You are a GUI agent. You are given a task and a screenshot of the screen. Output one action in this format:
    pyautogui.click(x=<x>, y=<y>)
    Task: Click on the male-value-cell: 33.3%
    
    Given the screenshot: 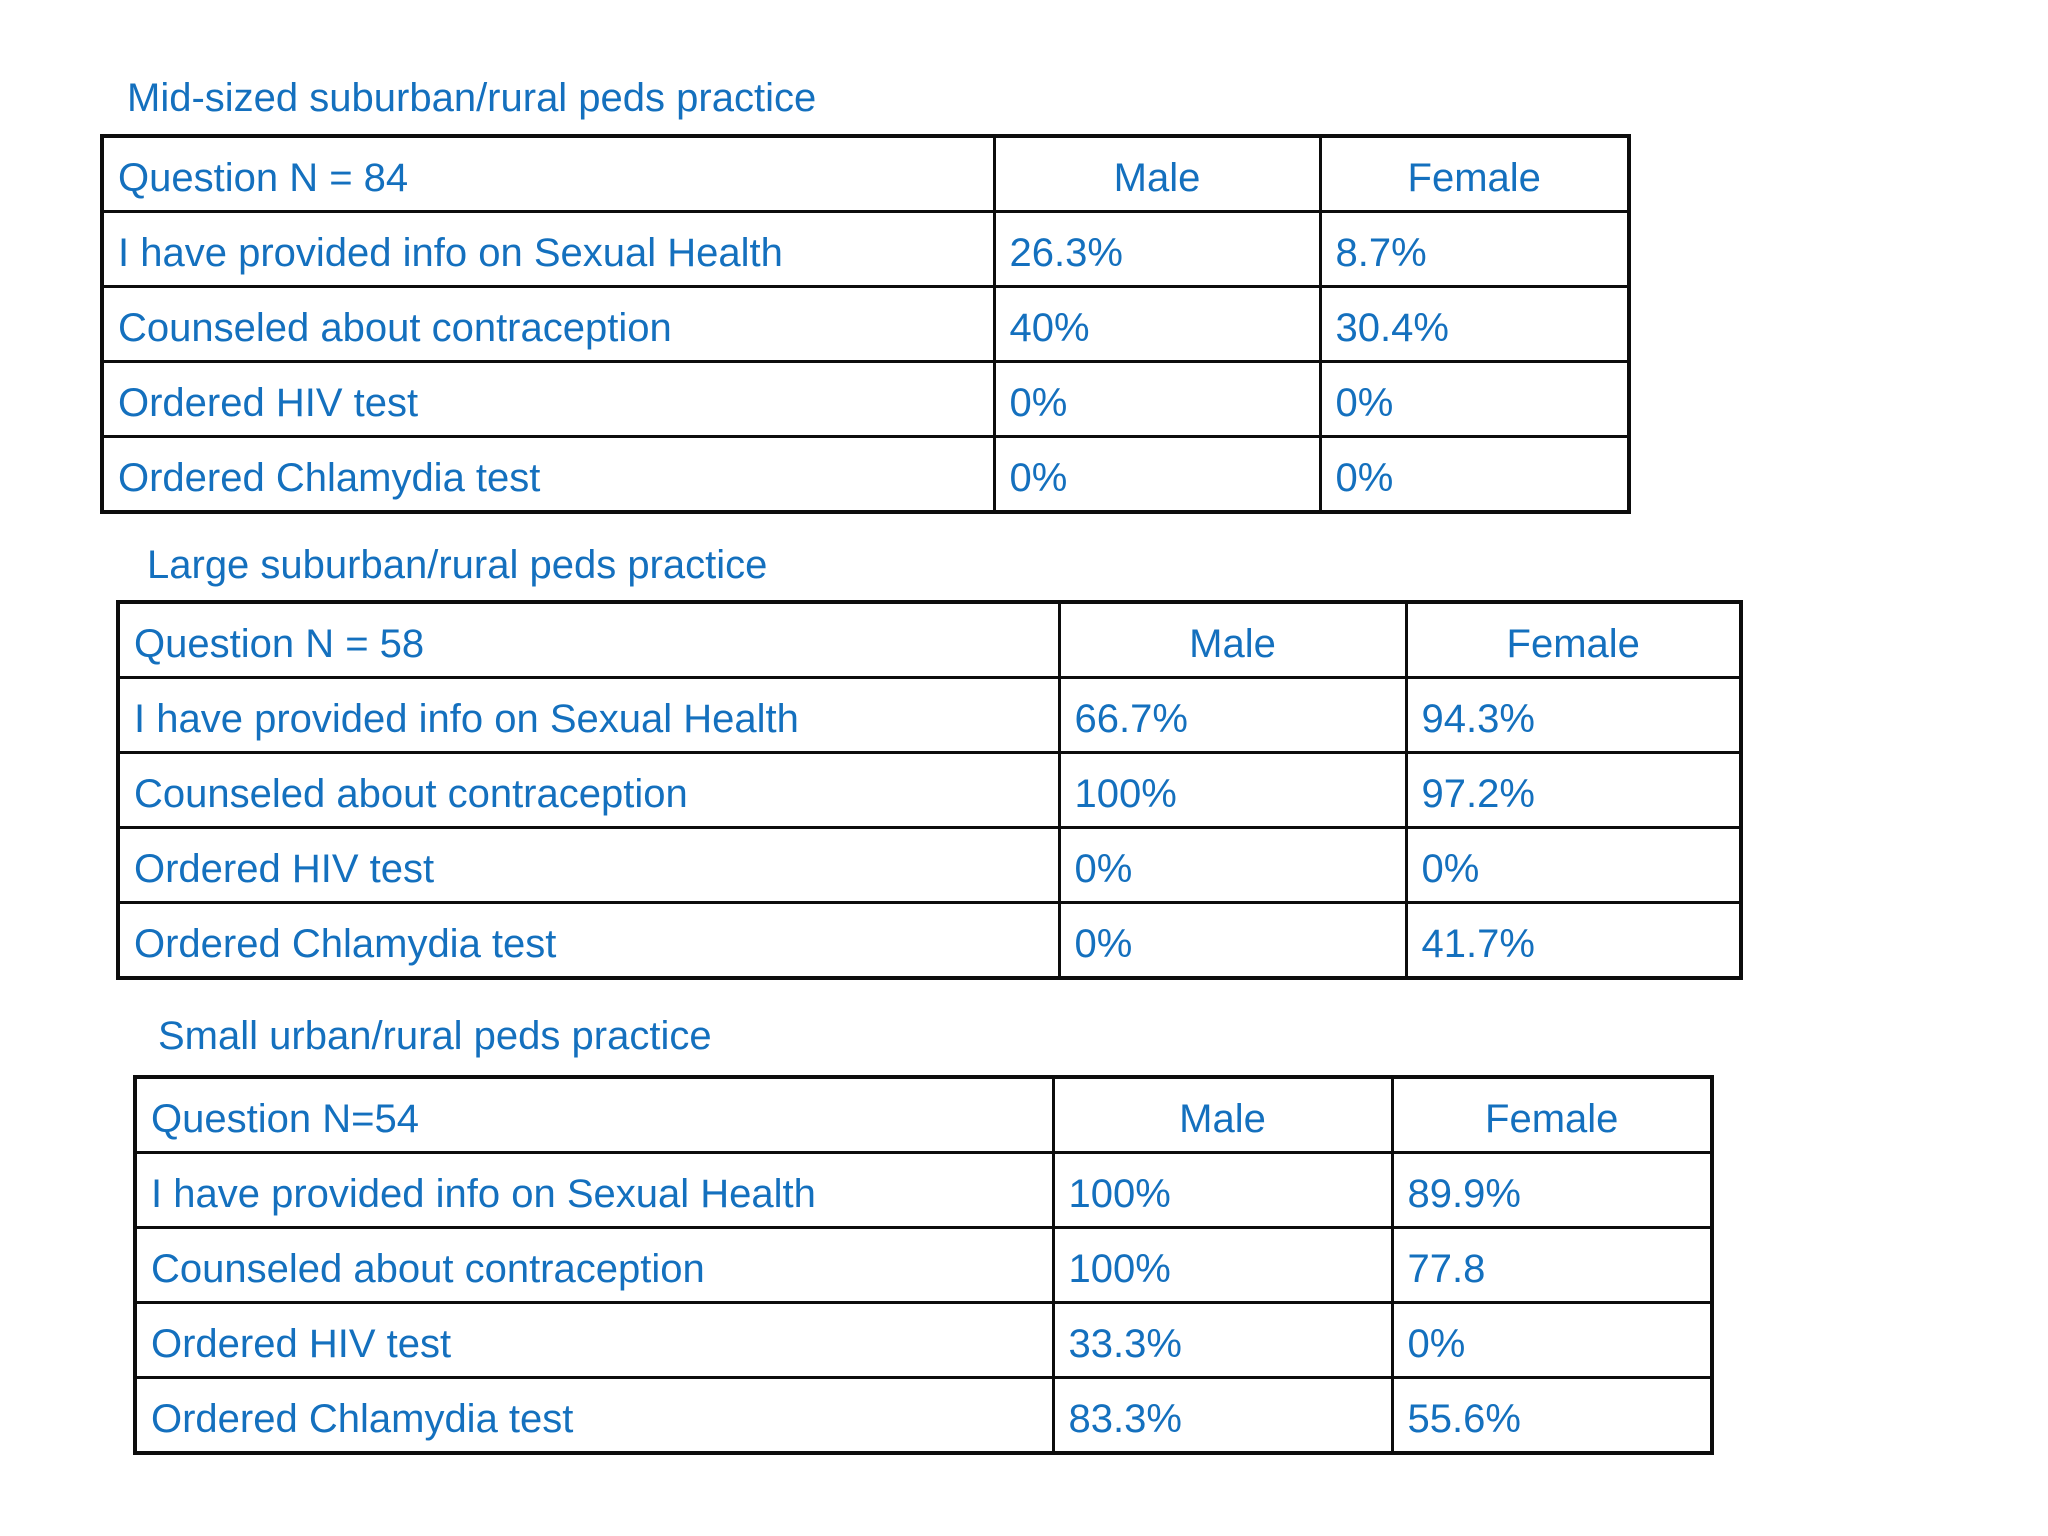 What is the action you would take?
    pyautogui.click(x=1222, y=1340)
    